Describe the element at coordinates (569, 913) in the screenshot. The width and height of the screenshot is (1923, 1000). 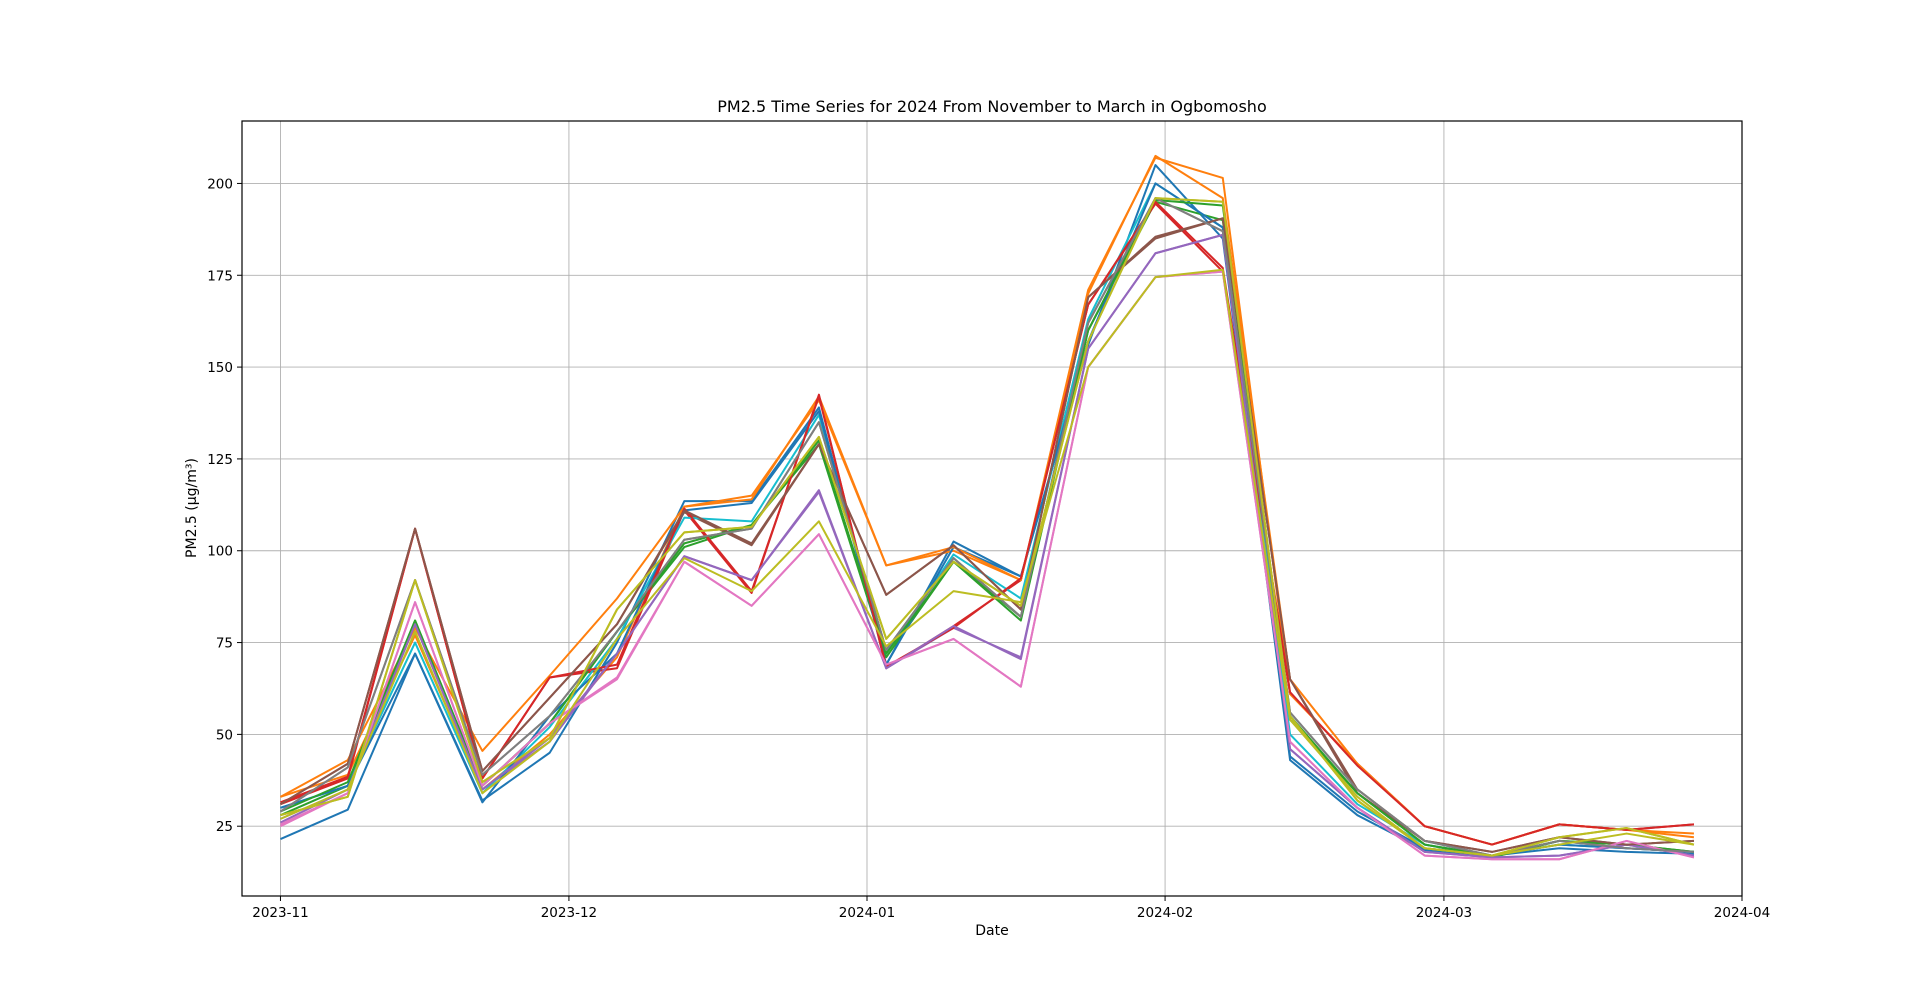
I see `x-tick-label: 2023-12` at that location.